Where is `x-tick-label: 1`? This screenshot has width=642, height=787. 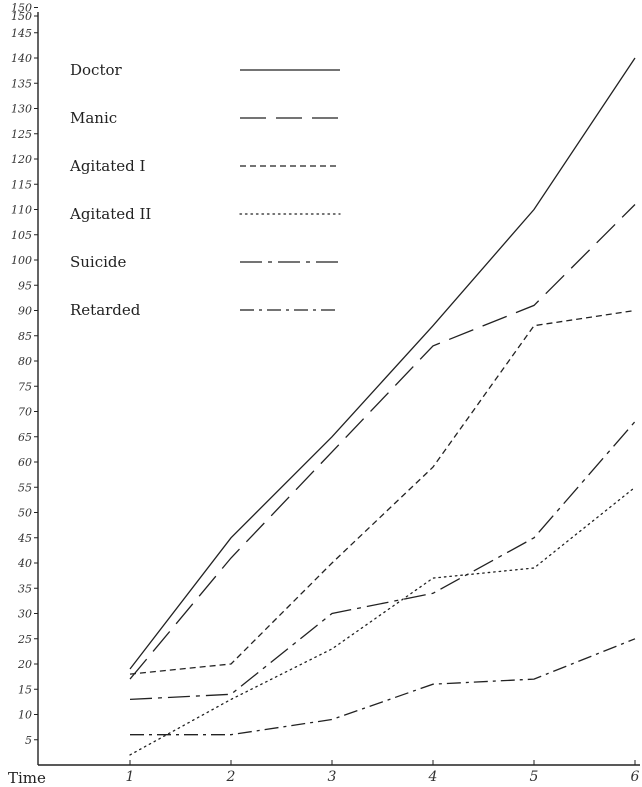 x-tick-label: 1 is located at coordinates (130, 777).